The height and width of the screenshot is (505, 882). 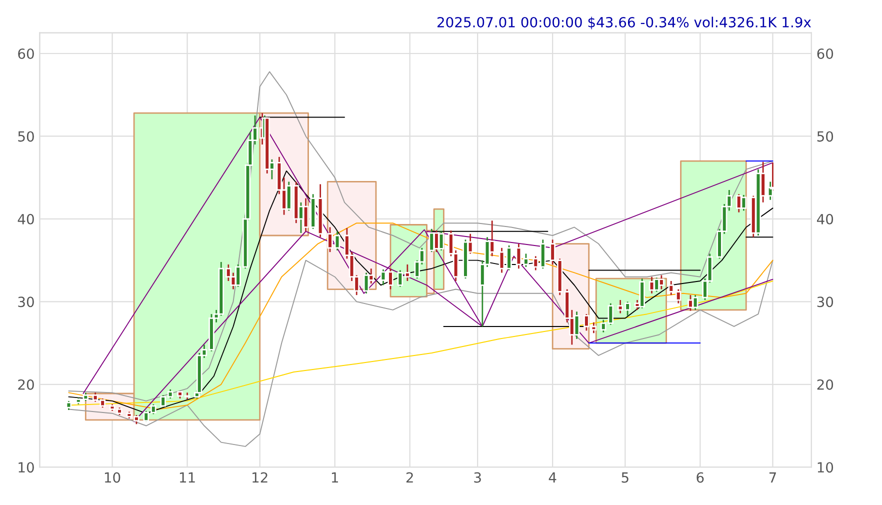 What do you see at coordinates (825, 136) in the screenshot?
I see `y2-tick-label: 50` at bounding box center [825, 136].